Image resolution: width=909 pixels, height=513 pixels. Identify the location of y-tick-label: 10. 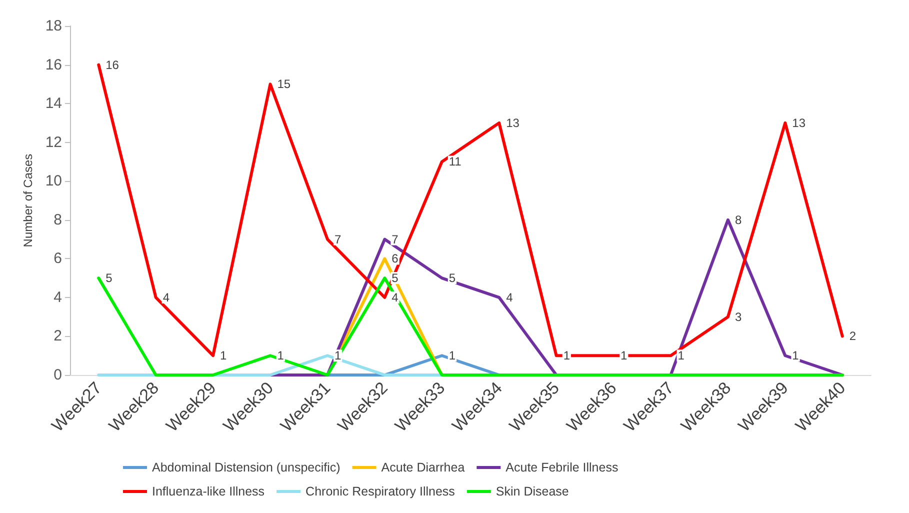
(53, 181).